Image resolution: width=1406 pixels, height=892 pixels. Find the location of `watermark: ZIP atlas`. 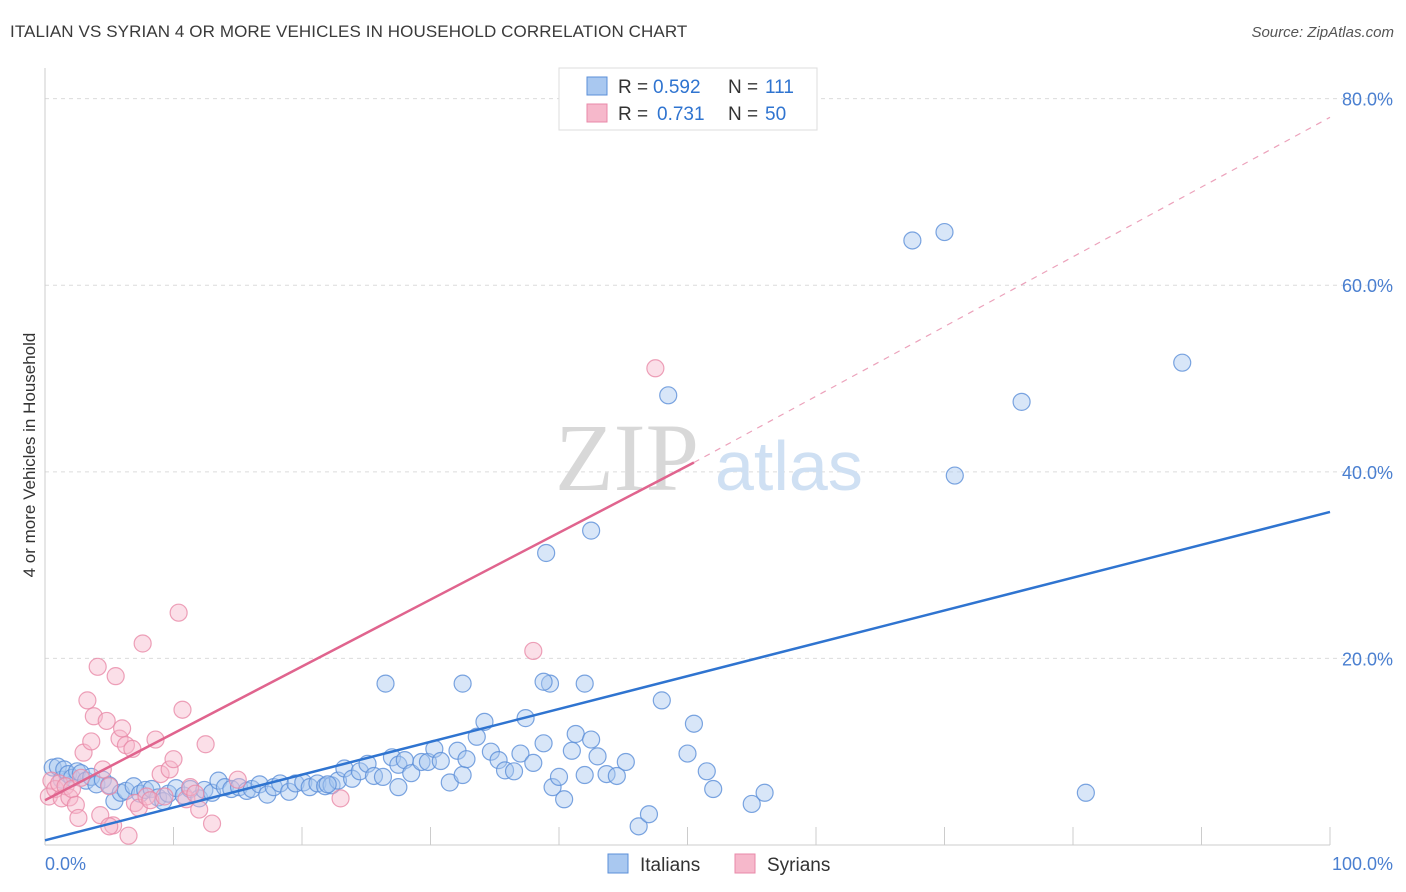

watermark: ZIP atlas is located at coordinates (709, 457).